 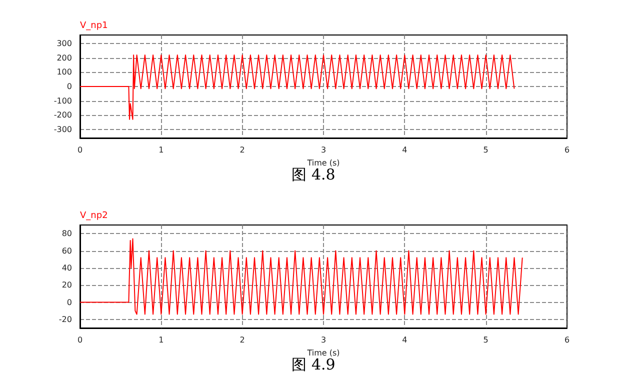 What do you see at coordinates (64, 72) in the screenshot?
I see `y-tick-label: 100` at bounding box center [64, 72].